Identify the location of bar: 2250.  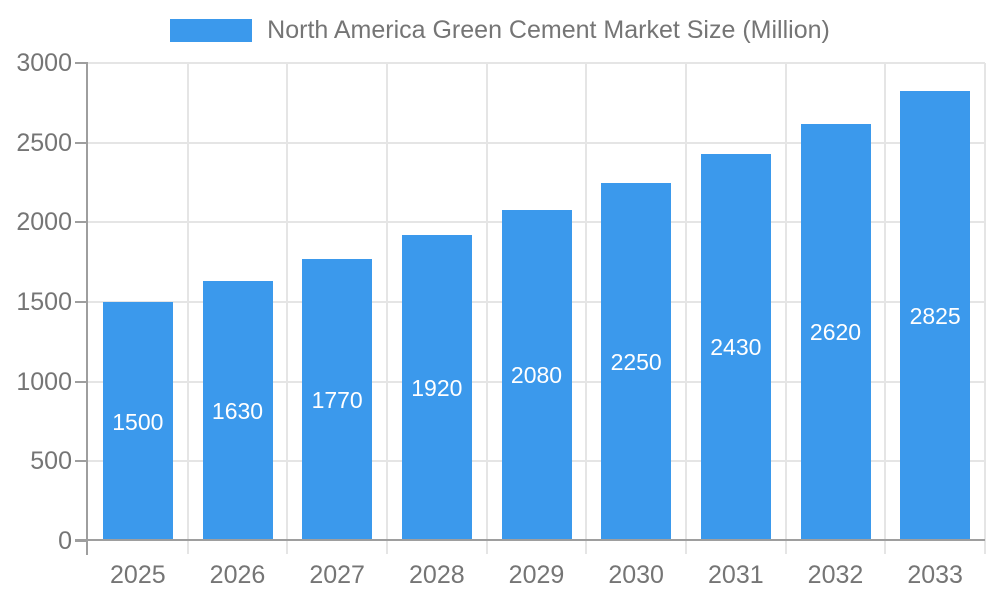
(636, 361).